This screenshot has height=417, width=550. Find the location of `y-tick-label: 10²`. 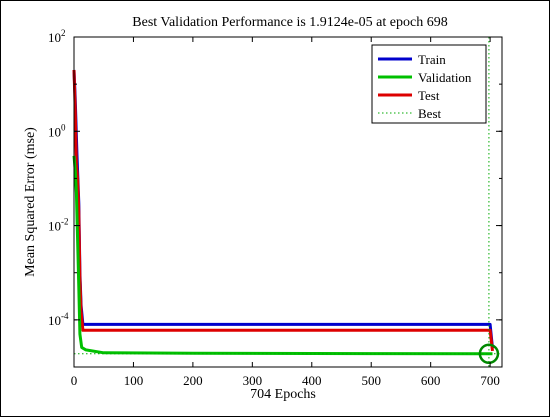

y-tick-label: 10² is located at coordinates (57, 36).